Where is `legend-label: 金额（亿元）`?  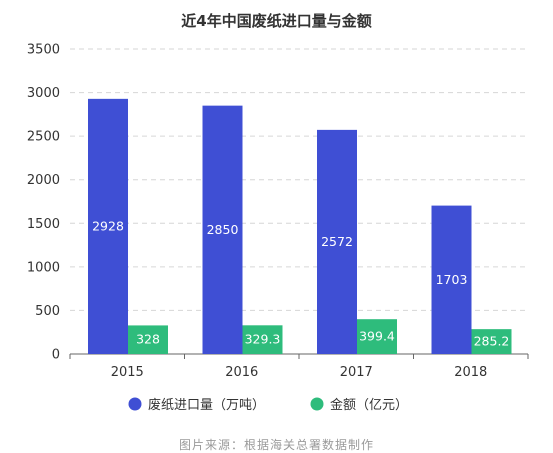 legend-label: 金额（亿元） is located at coordinates (369, 405).